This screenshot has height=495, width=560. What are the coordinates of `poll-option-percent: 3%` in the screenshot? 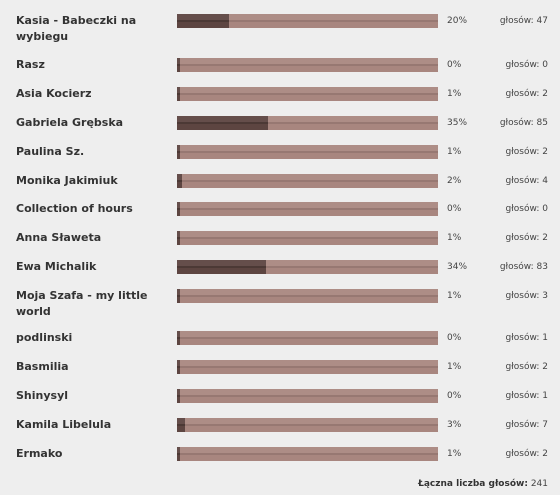 It's located at (454, 425).